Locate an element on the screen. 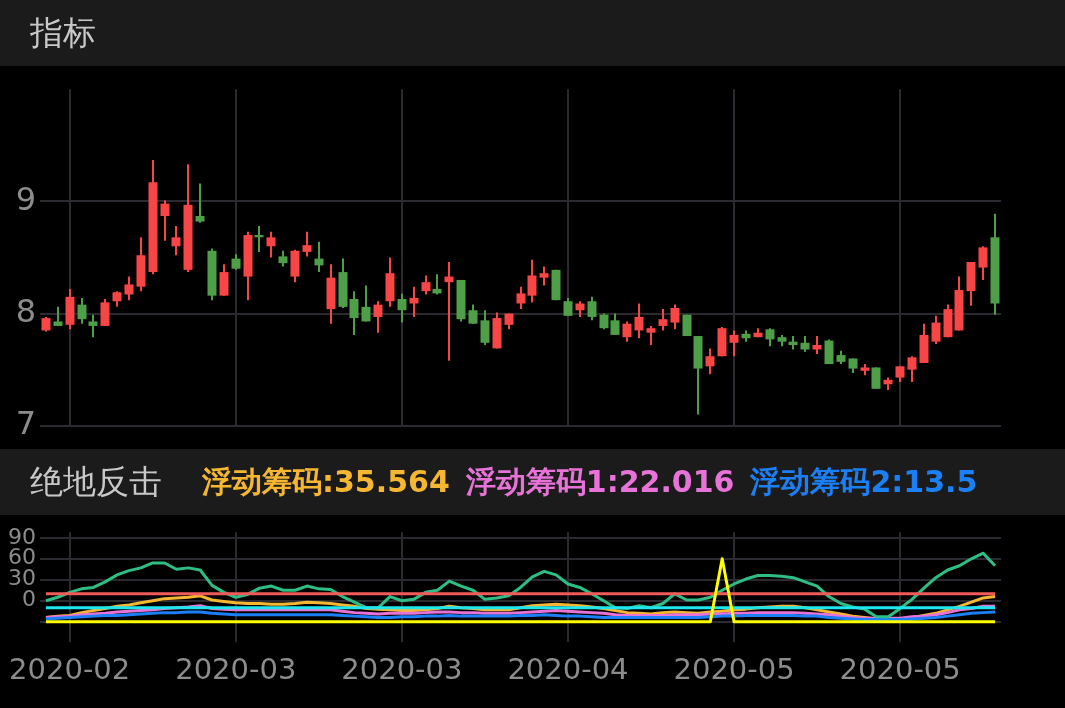 This screenshot has width=1065, height=708. chart-title: 绝地反击 is located at coordinates (96, 481).